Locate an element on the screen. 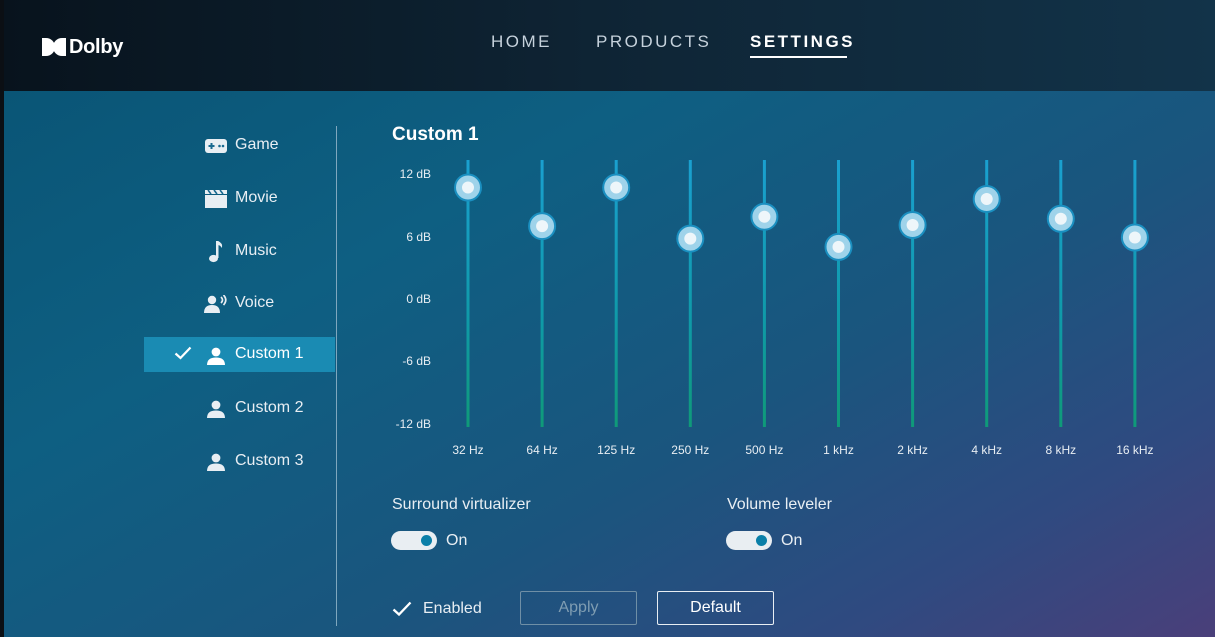  slider-knob-250-hz is located at coordinates (690, 238).